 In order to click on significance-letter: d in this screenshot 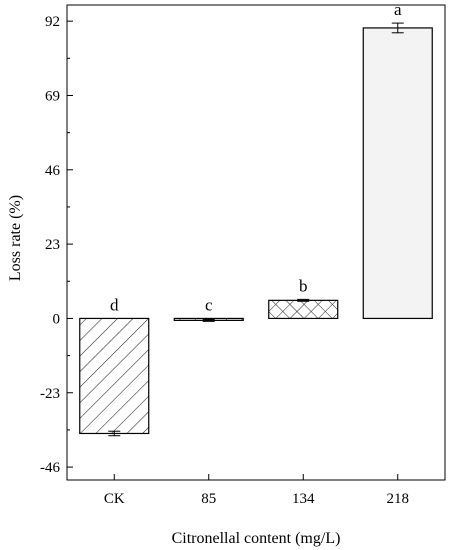, I will do `click(114, 304)`.